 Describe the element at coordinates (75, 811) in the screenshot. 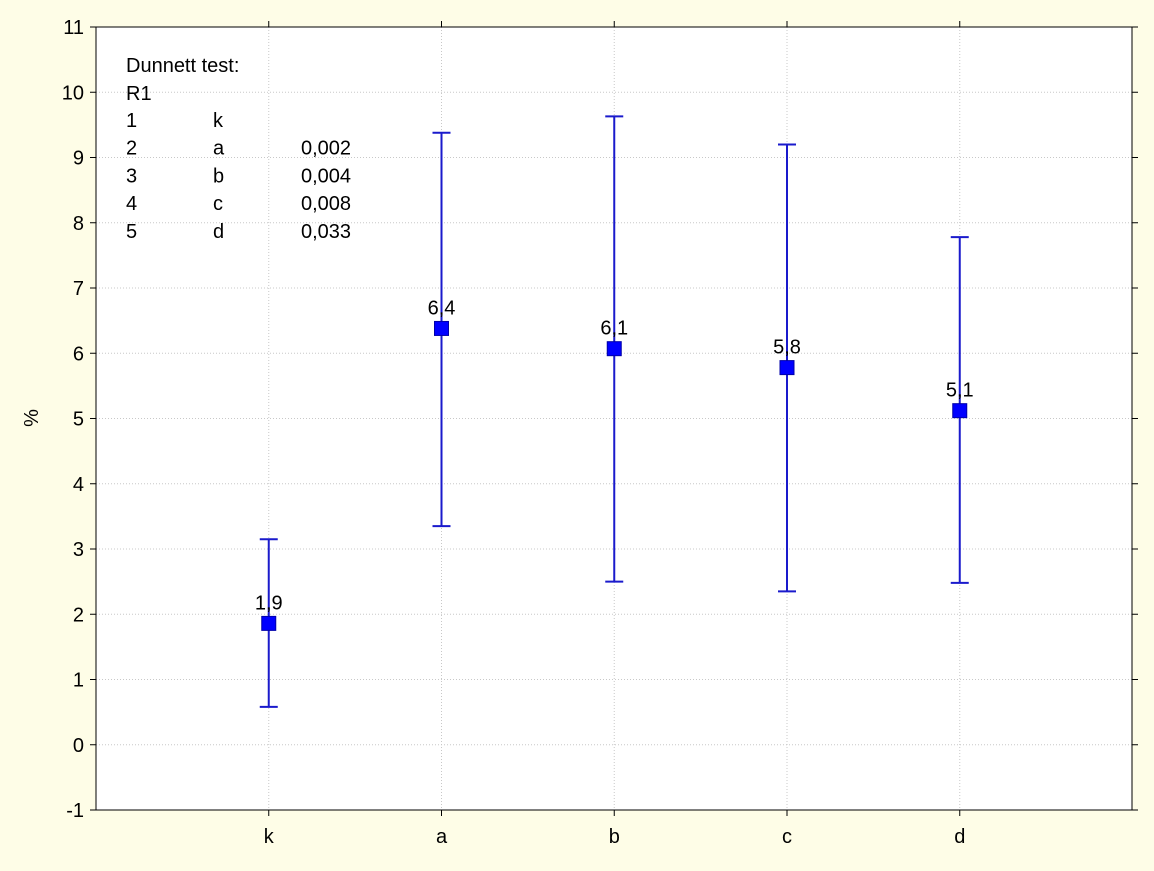

I see `y-tick-label: -1` at that location.